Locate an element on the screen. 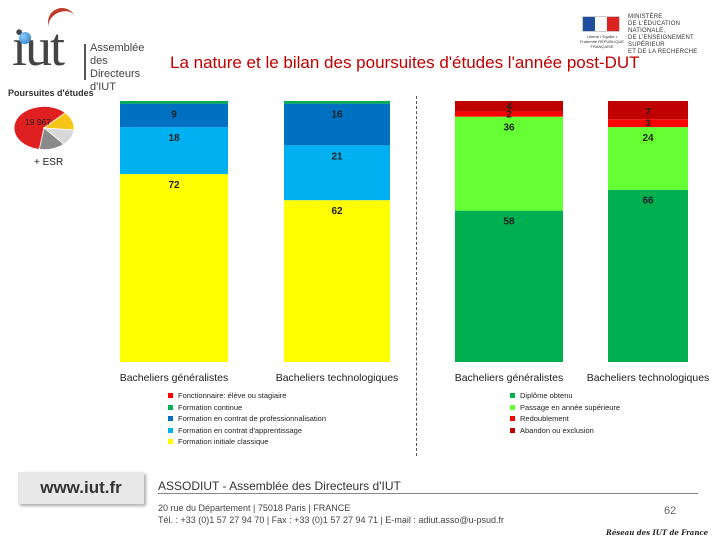 Image resolution: width=720 pixels, height=540 pixels. data-label: 36 is located at coordinates (509, 128).